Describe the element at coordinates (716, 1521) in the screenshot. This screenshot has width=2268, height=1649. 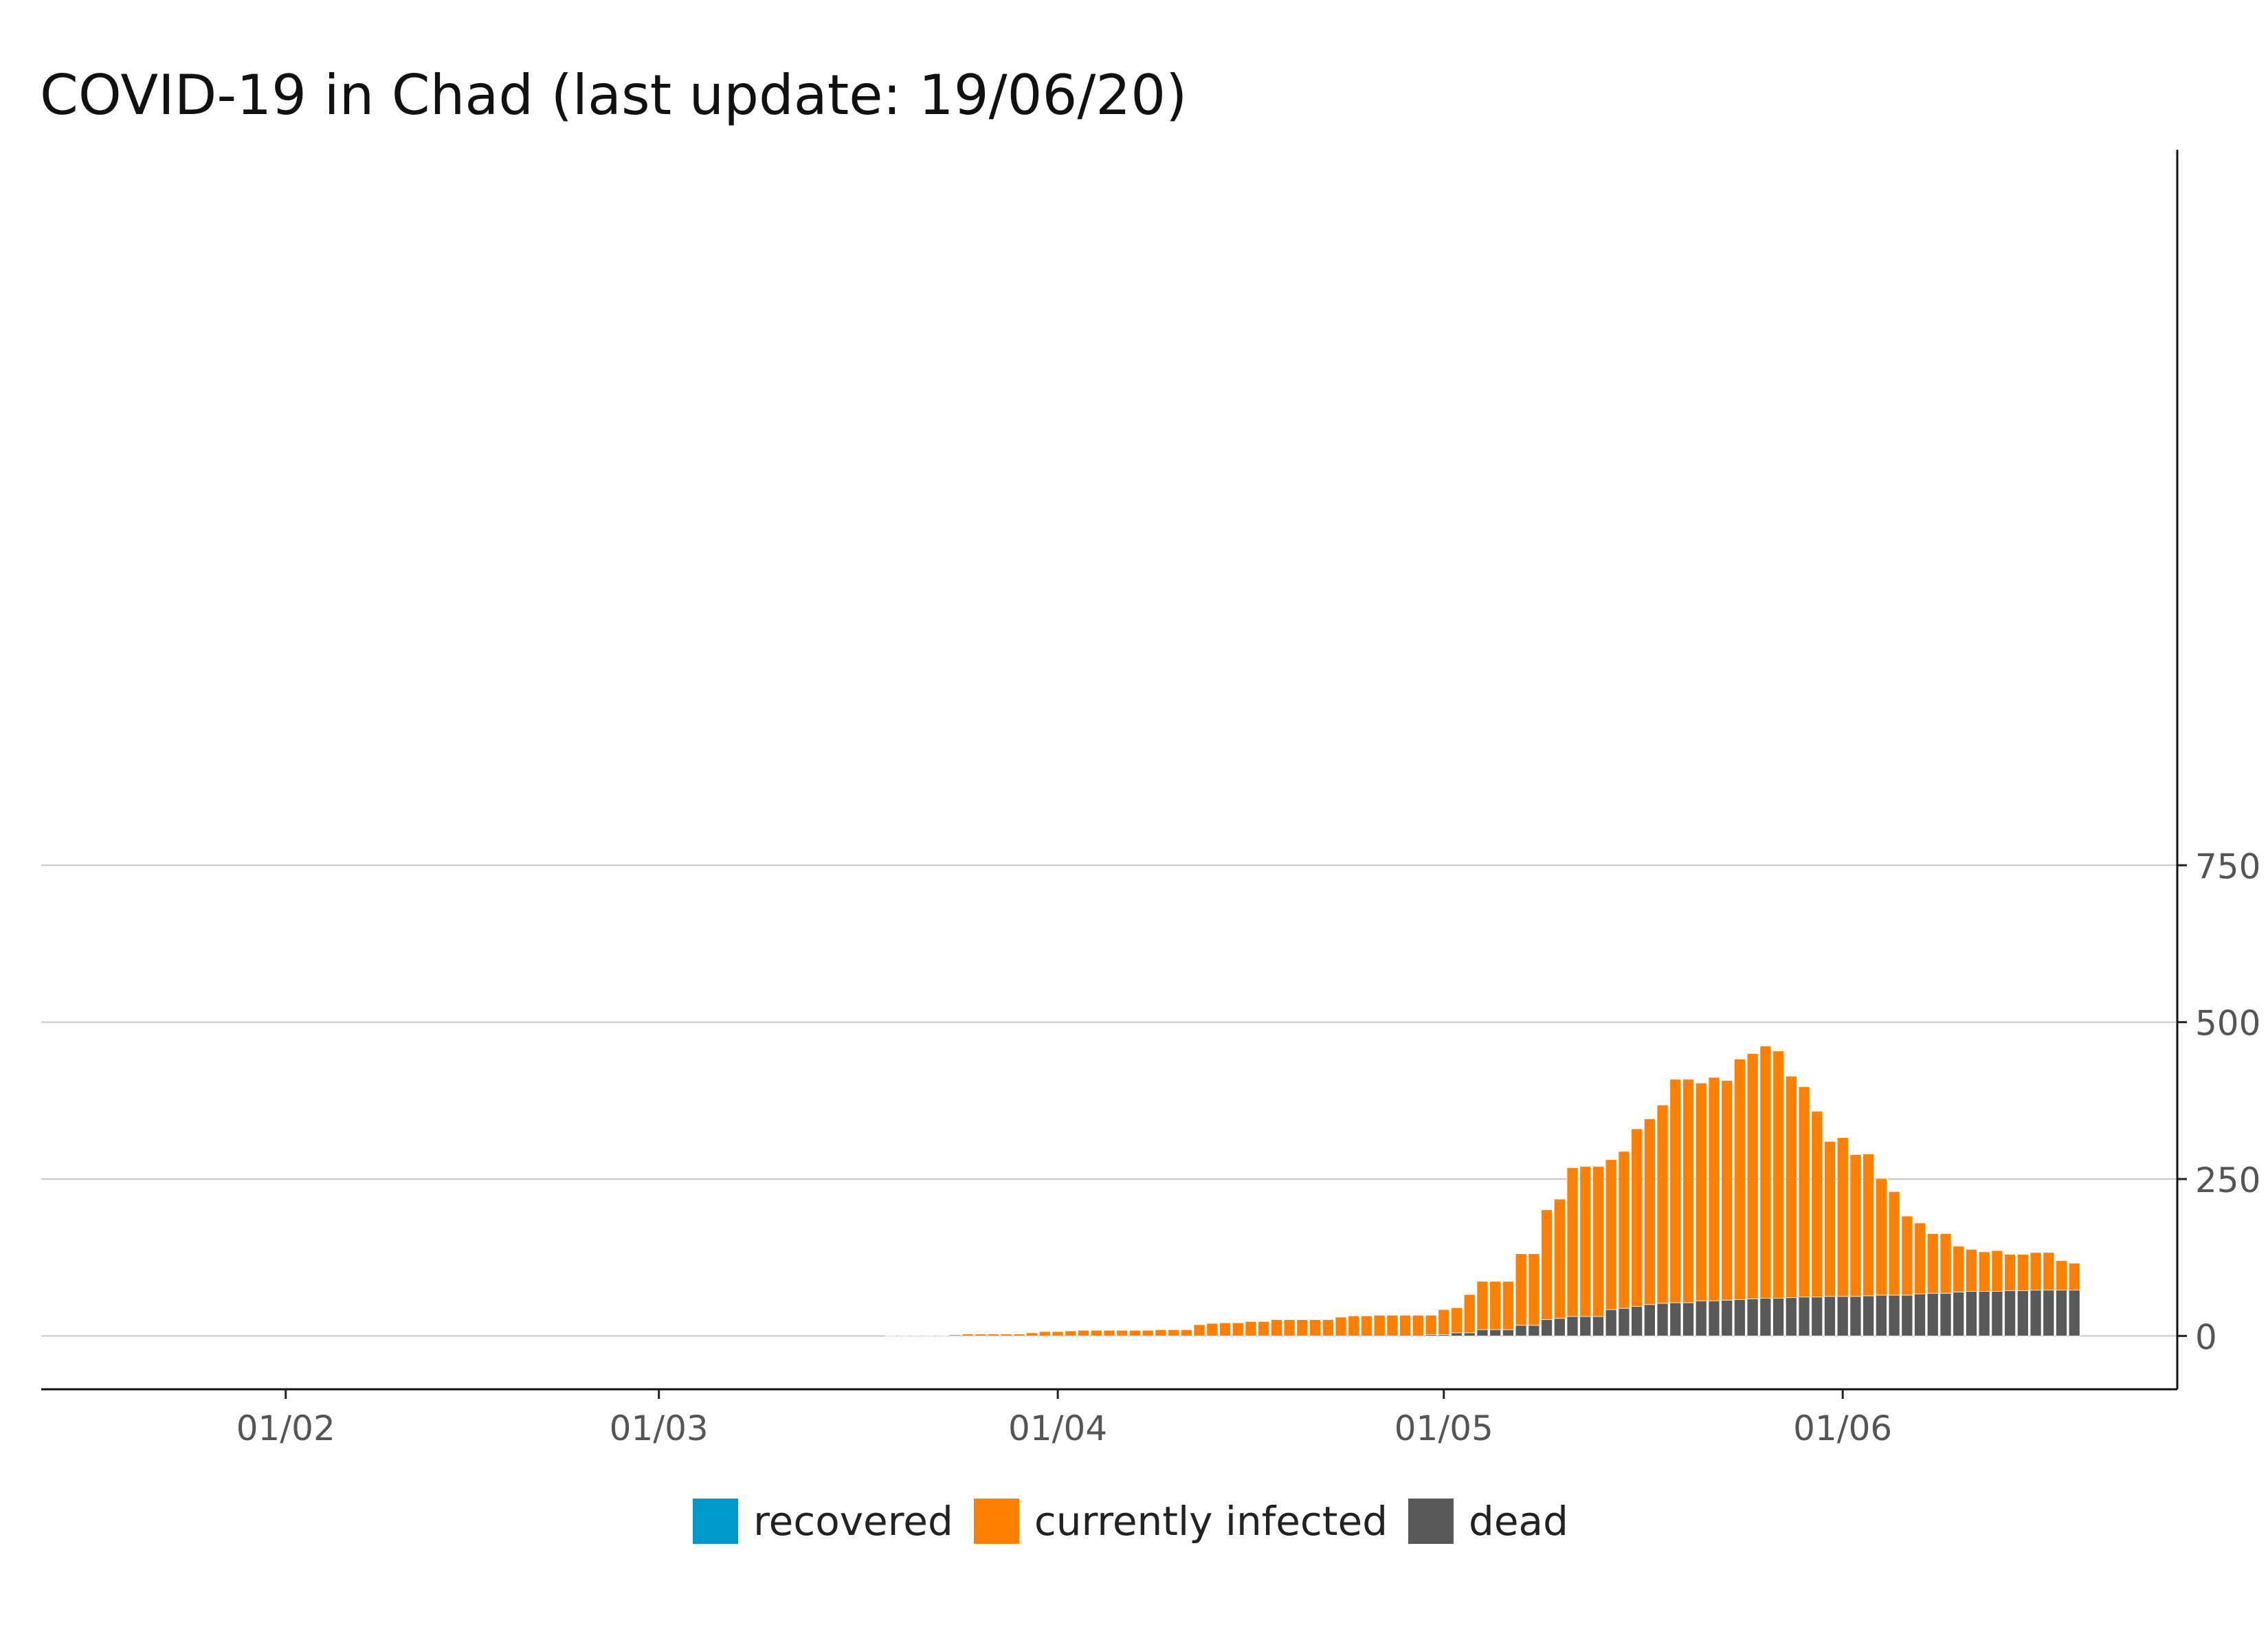
I see `legend-swatch-recovered` at that location.